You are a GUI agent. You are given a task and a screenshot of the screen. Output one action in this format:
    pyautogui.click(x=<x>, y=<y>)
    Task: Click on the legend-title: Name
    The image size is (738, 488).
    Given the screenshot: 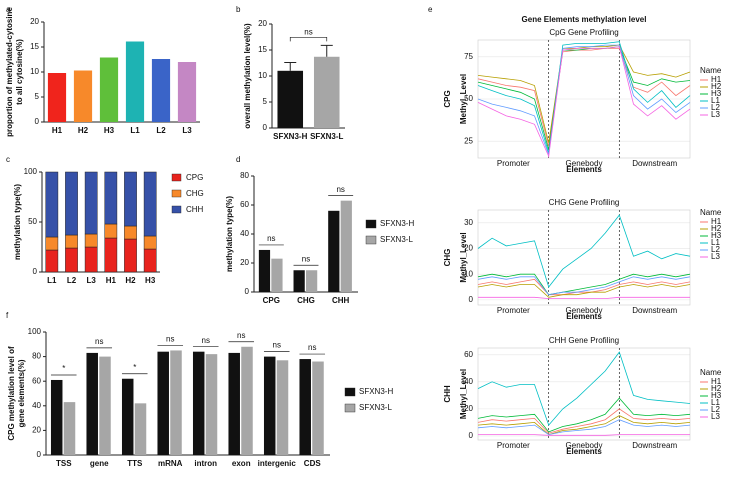 What is the action you would take?
    pyautogui.click(x=711, y=70)
    